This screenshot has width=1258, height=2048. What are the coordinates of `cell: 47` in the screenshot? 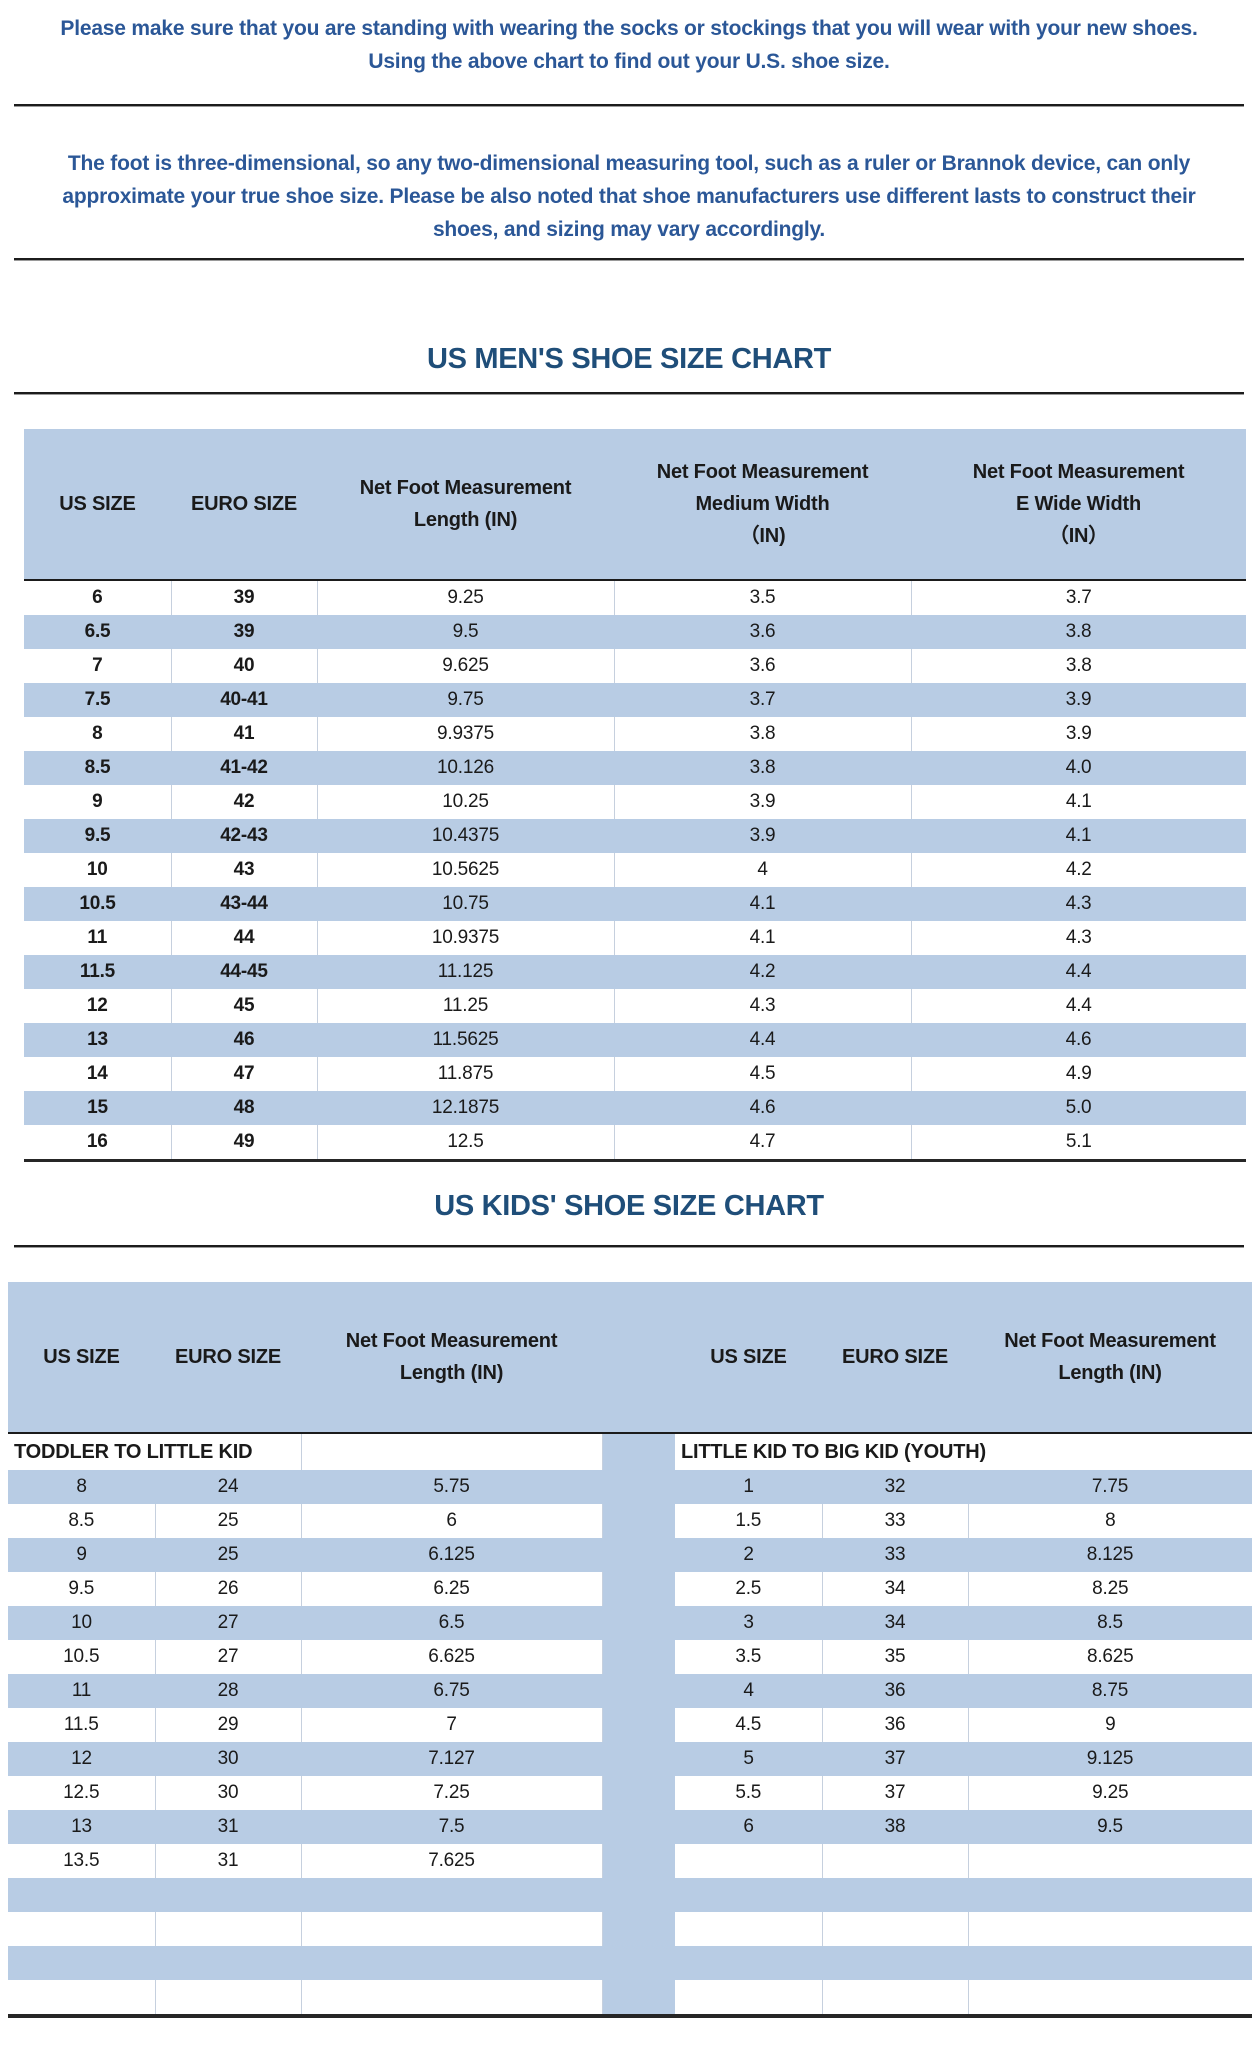 It's located at (244, 1074).